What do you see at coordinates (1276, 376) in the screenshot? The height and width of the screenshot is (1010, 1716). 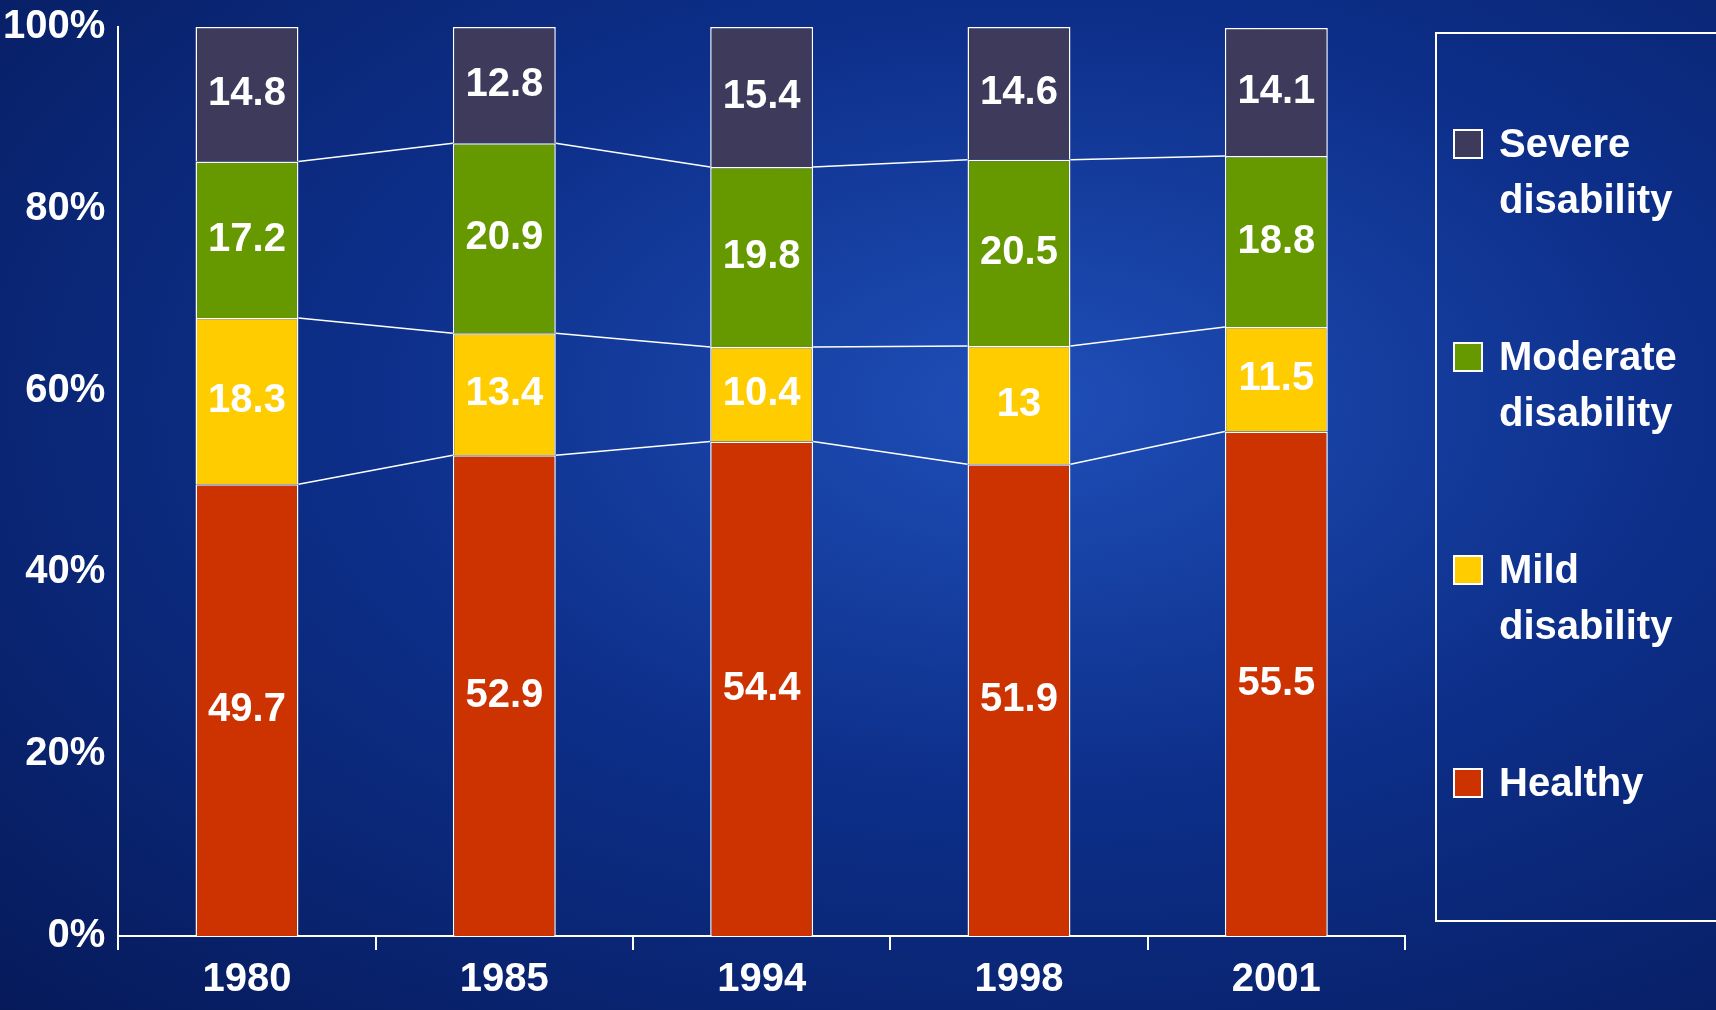 I see `data-label: 11.5` at bounding box center [1276, 376].